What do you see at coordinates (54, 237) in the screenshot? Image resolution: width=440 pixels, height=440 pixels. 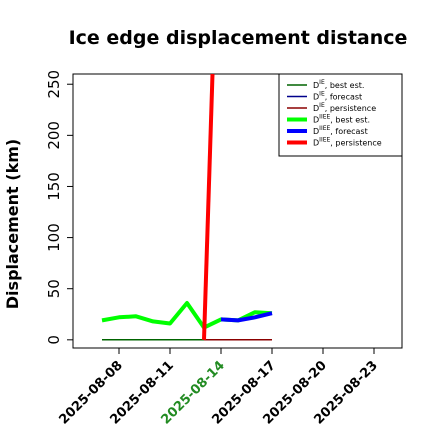 I see `y-tick-label: 100` at bounding box center [54, 237].